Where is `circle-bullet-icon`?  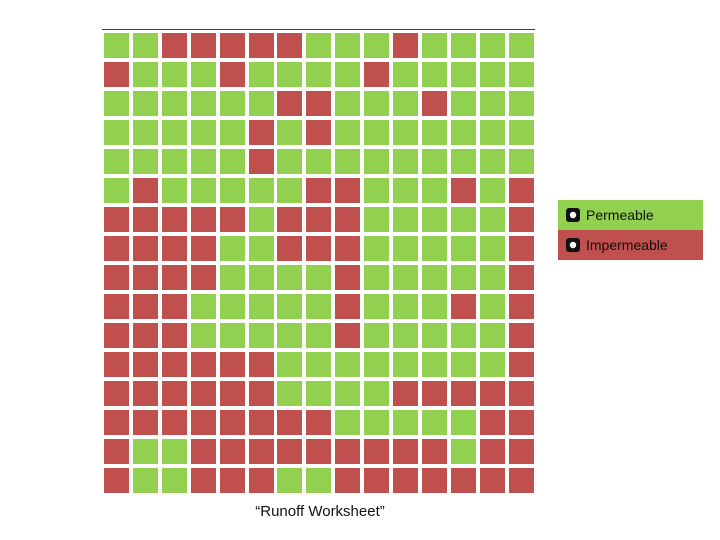
circle-bullet-icon is located at coordinates (573, 215).